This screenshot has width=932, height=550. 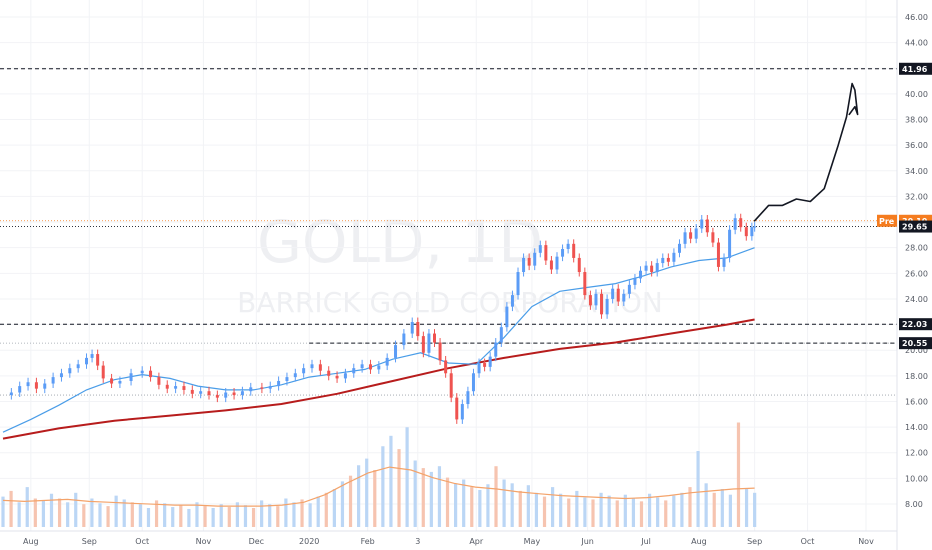 I want to click on level-badge-label: 22.03, so click(x=914, y=324).